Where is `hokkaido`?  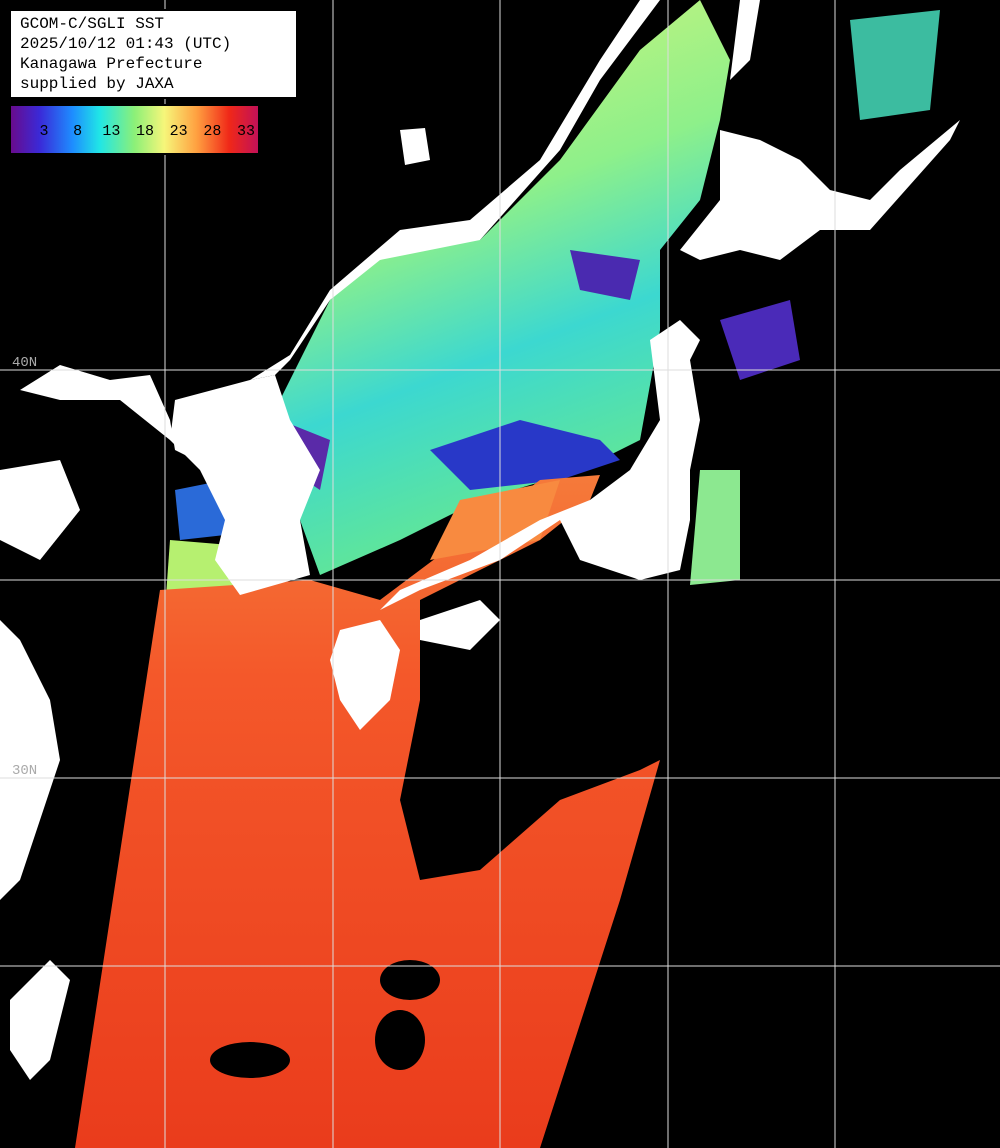
hokkaido is located at coordinates (820, 190).